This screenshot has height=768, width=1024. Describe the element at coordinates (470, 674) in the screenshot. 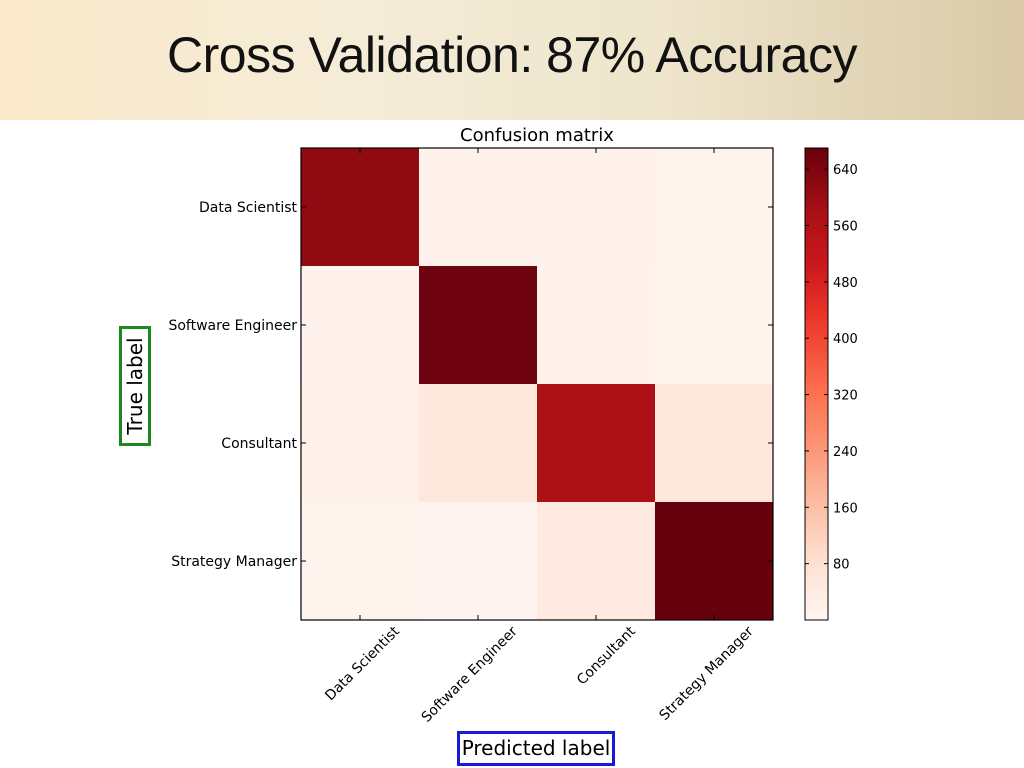

I see `x-tick-label: Software Engineer` at that location.